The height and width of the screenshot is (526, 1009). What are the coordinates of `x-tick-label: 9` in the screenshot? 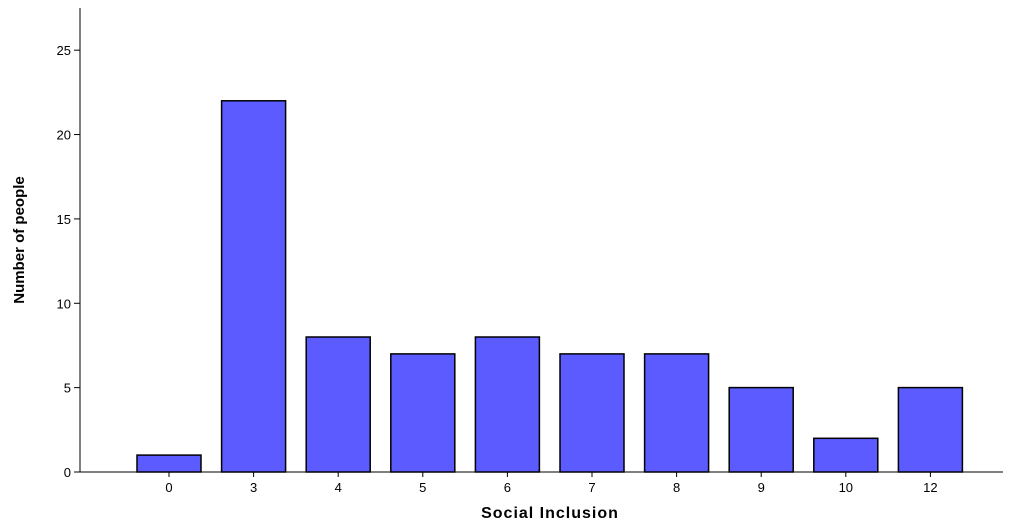 It's located at (761, 487).